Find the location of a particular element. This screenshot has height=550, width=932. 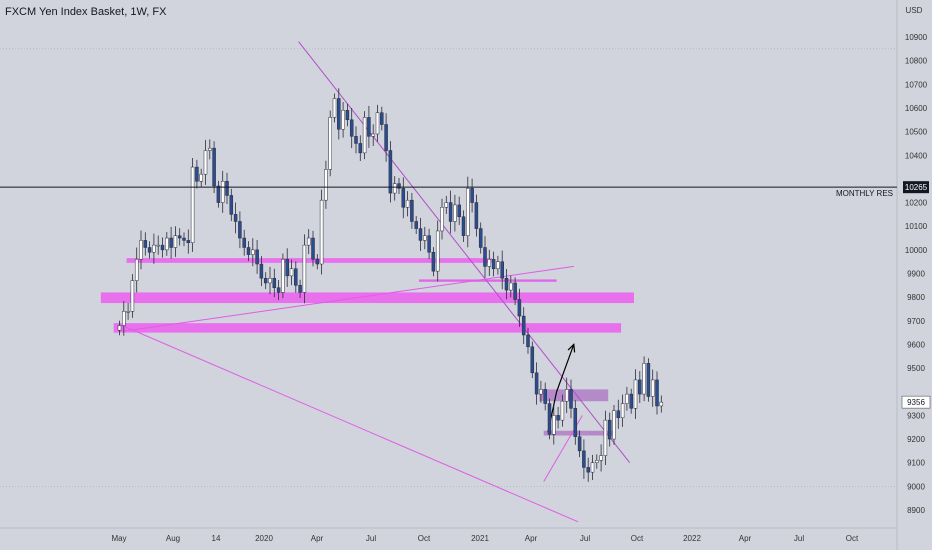

price-tick: 10500 is located at coordinates (916, 132).